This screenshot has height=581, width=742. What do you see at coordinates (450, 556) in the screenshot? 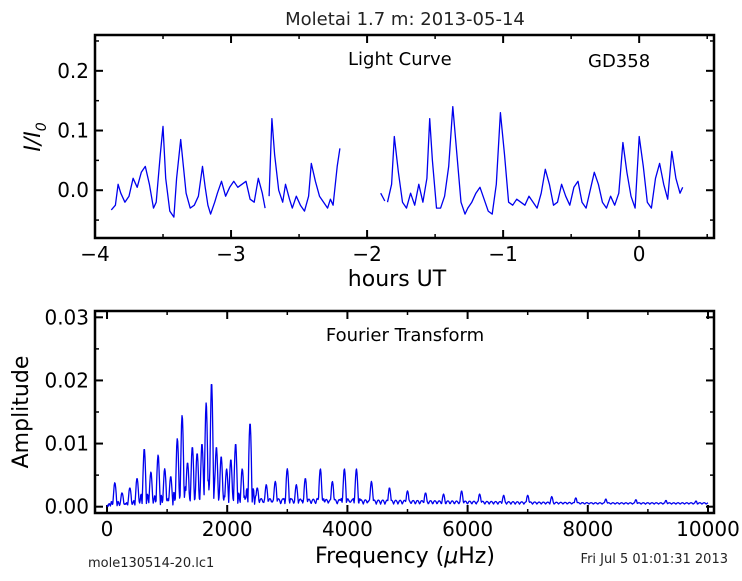
I see `xlabel-mu: μ` at bounding box center [450, 556].